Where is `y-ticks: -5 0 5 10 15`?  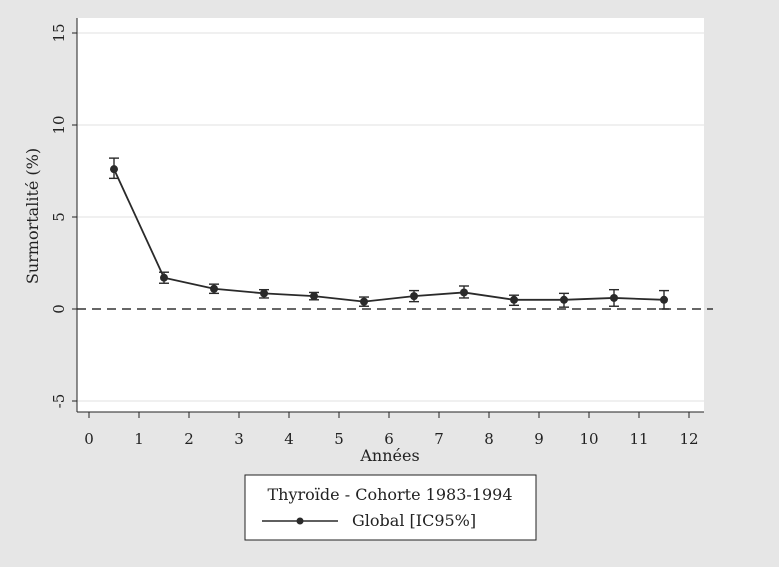
y-ticks: -5 0 5 10 15 is located at coordinates (63, 215).